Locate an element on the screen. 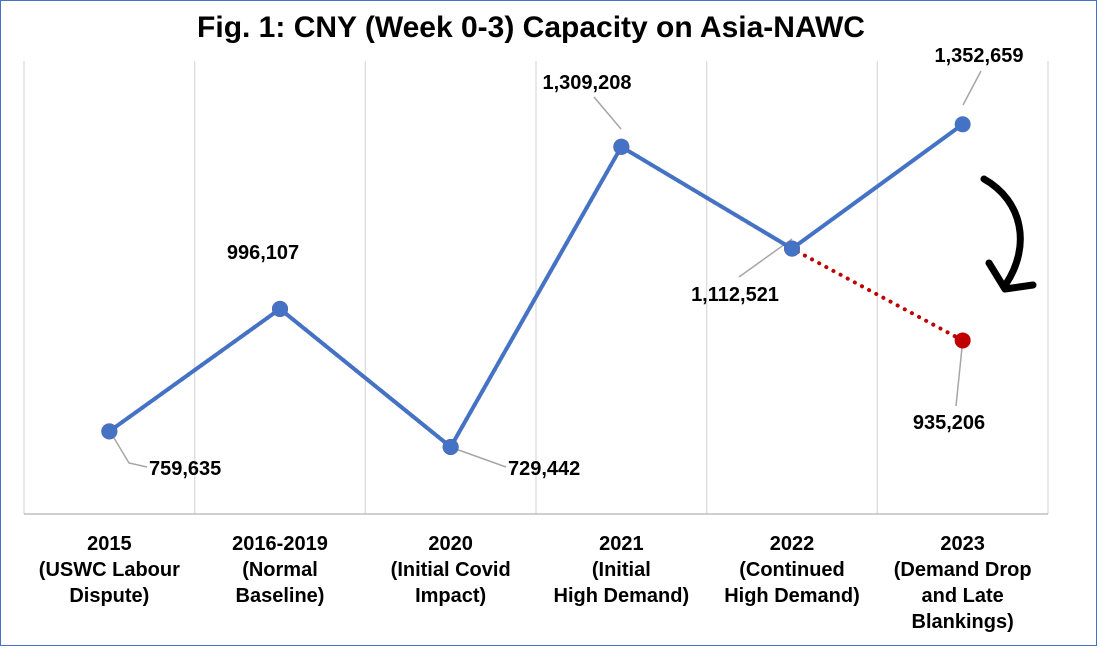 This screenshot has height=649, width=1099. category-label-2: 2020 (Initial Covid Impact) is located at coordinates (451, 570).